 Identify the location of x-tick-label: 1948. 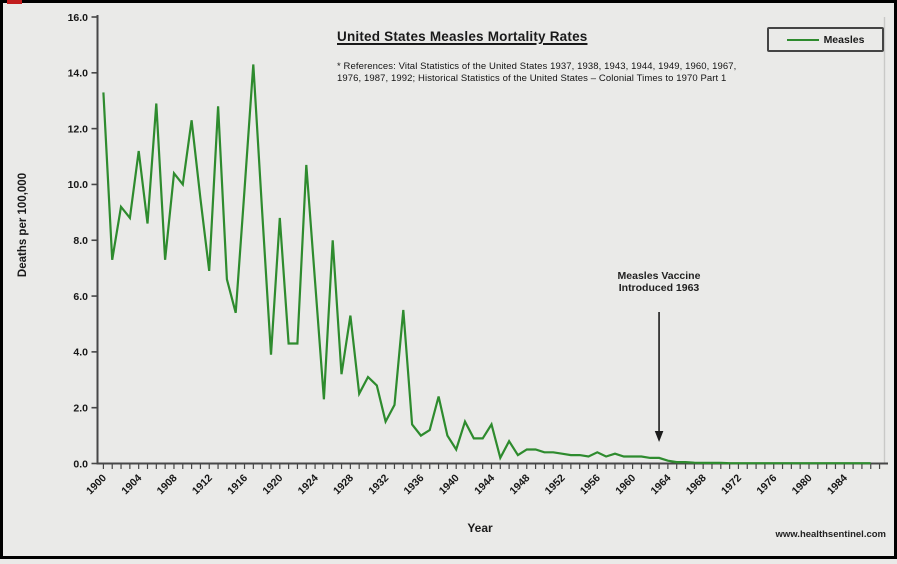
(519, 484).